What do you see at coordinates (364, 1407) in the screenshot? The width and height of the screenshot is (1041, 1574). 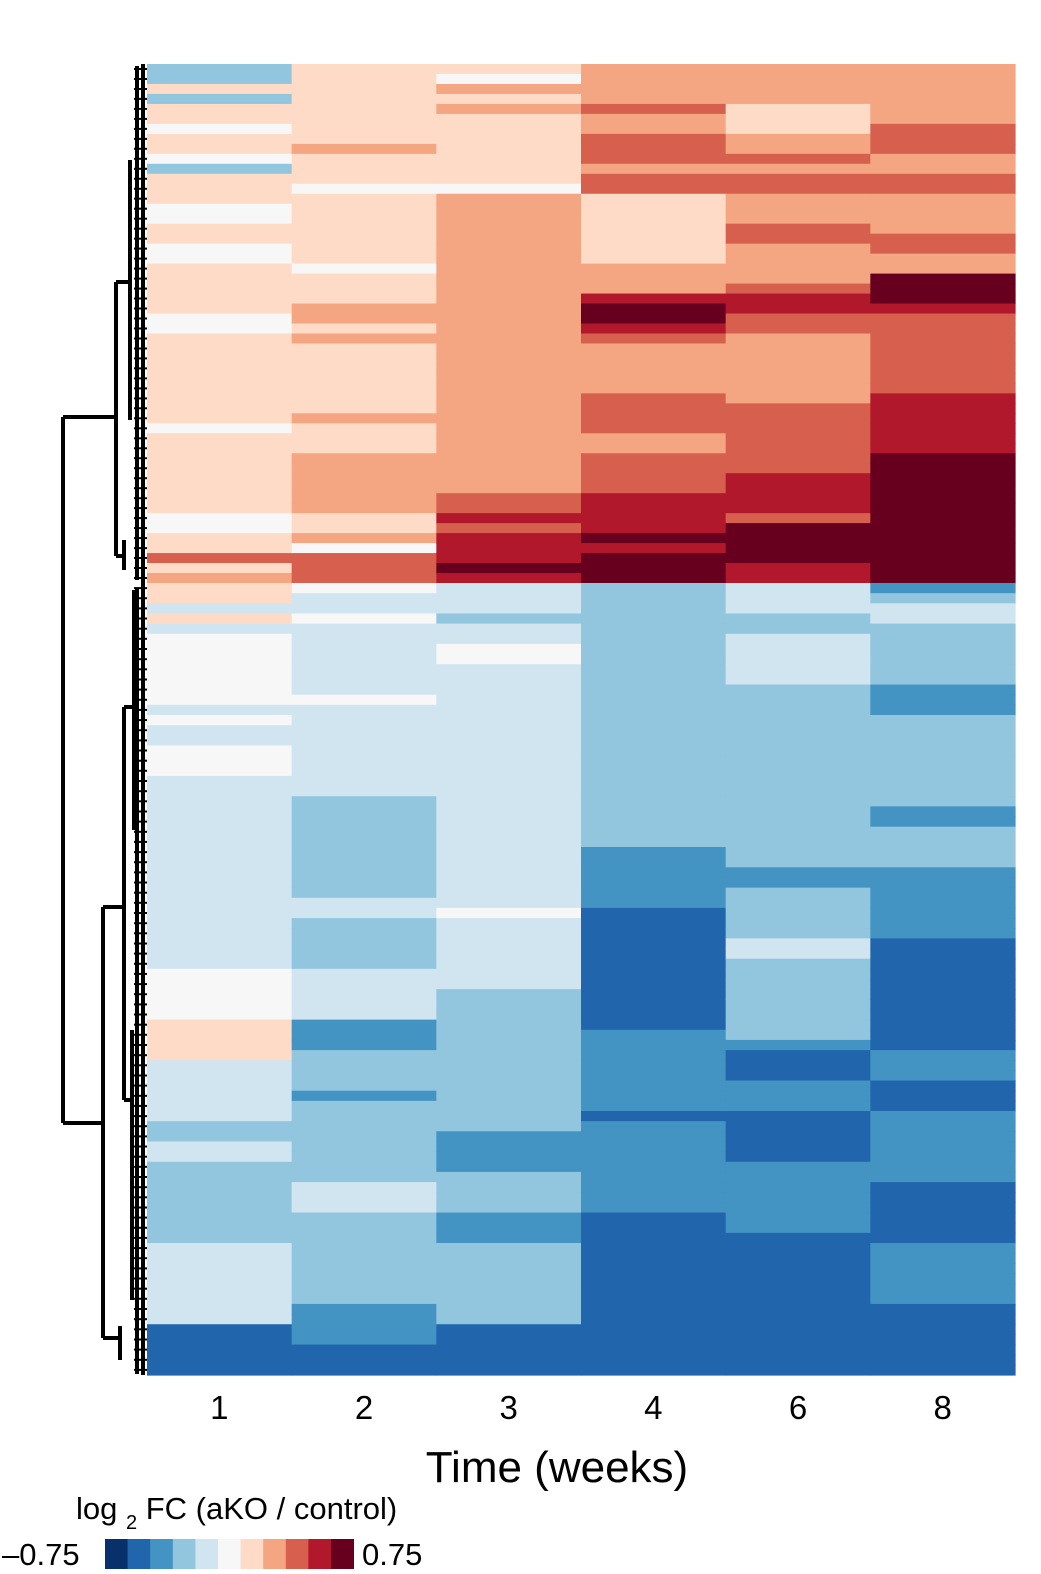 I see `x-tick-label: 2` at bounding box center [364, 1407].